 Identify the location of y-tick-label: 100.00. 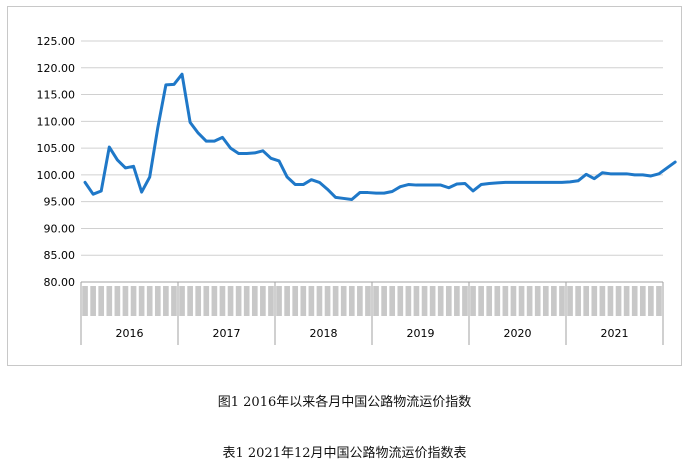
(56, 175).